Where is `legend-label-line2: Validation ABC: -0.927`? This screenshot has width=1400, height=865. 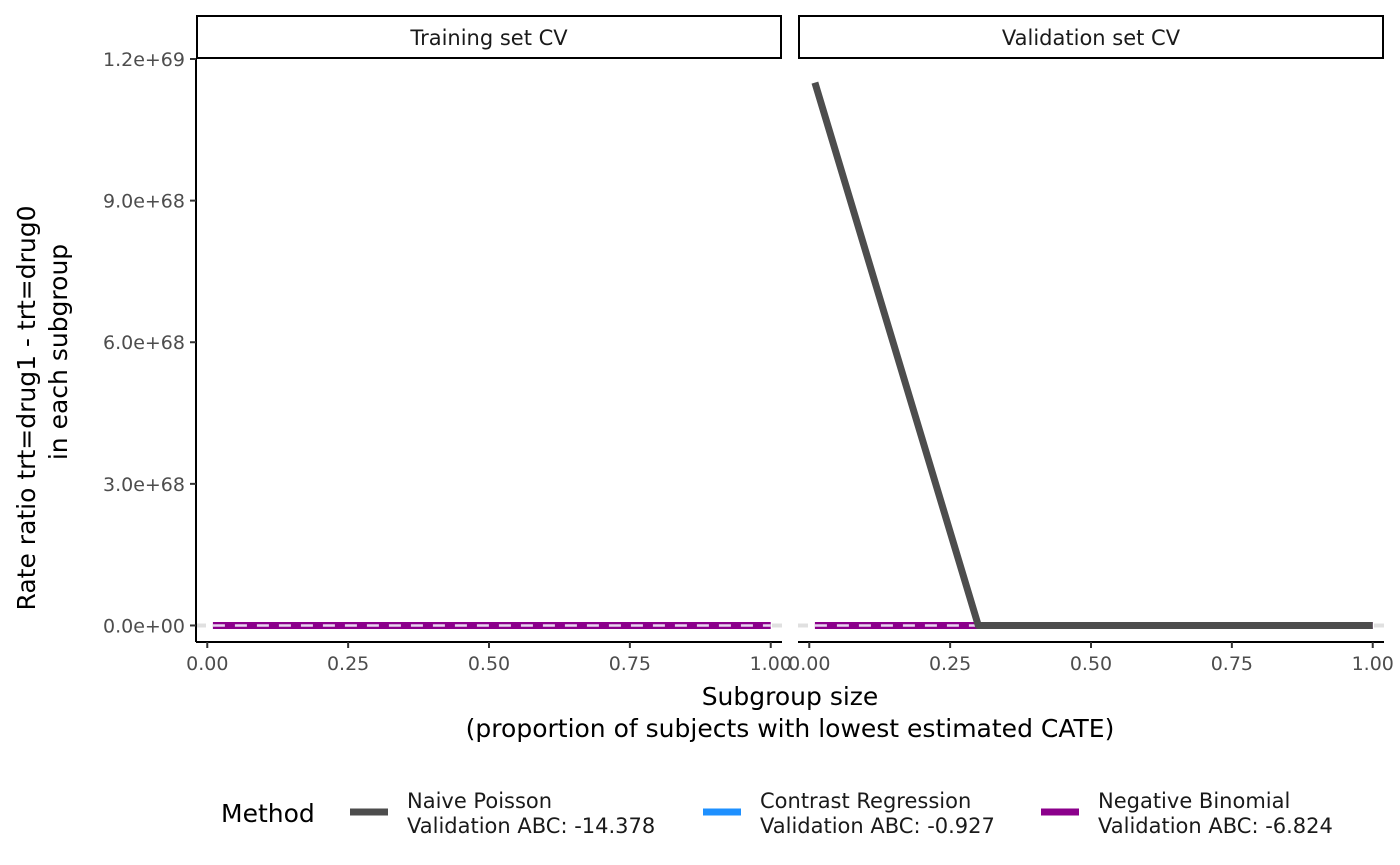 legend-label-line2: Validation ABC: -0.927 is located at coordinates (877, 826).